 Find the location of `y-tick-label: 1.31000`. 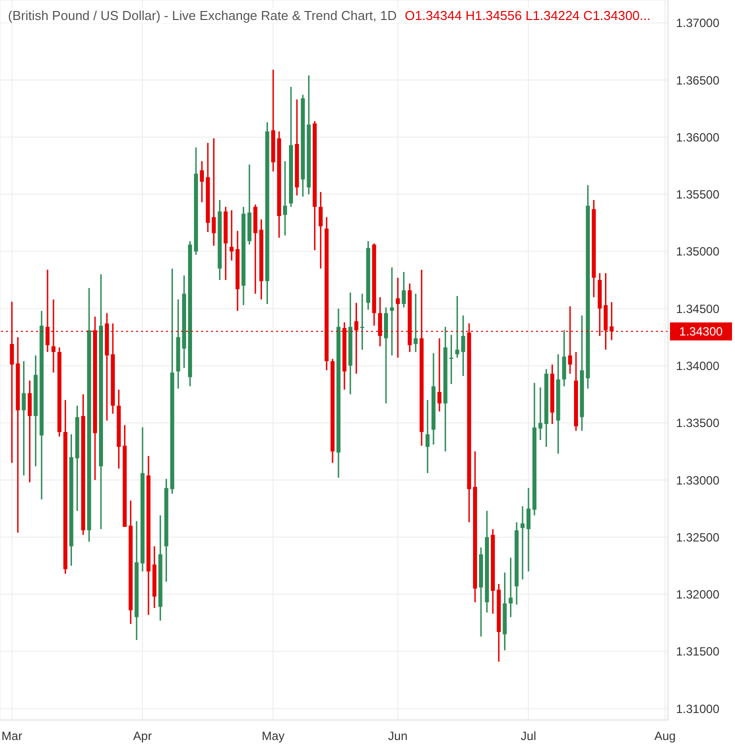

y-tick-label: 1.31000 is located at coordinates (698, 709).